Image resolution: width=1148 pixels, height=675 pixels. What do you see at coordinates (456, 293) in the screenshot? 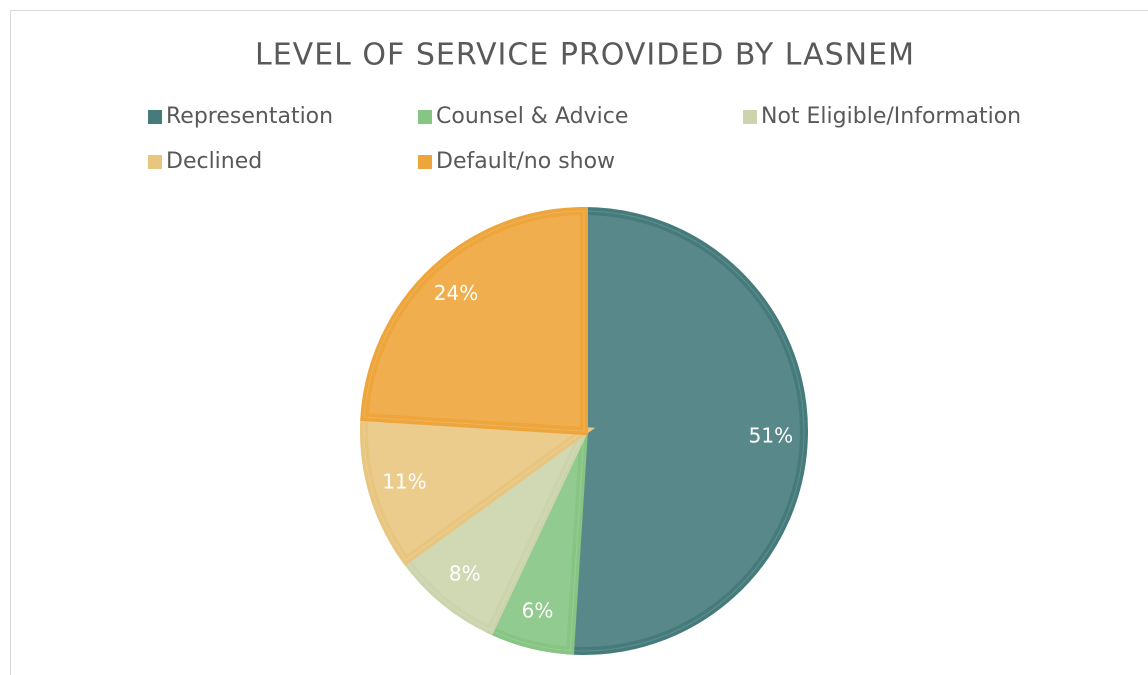
I see `slice-label: 24%` at bounding box center [456, 293].